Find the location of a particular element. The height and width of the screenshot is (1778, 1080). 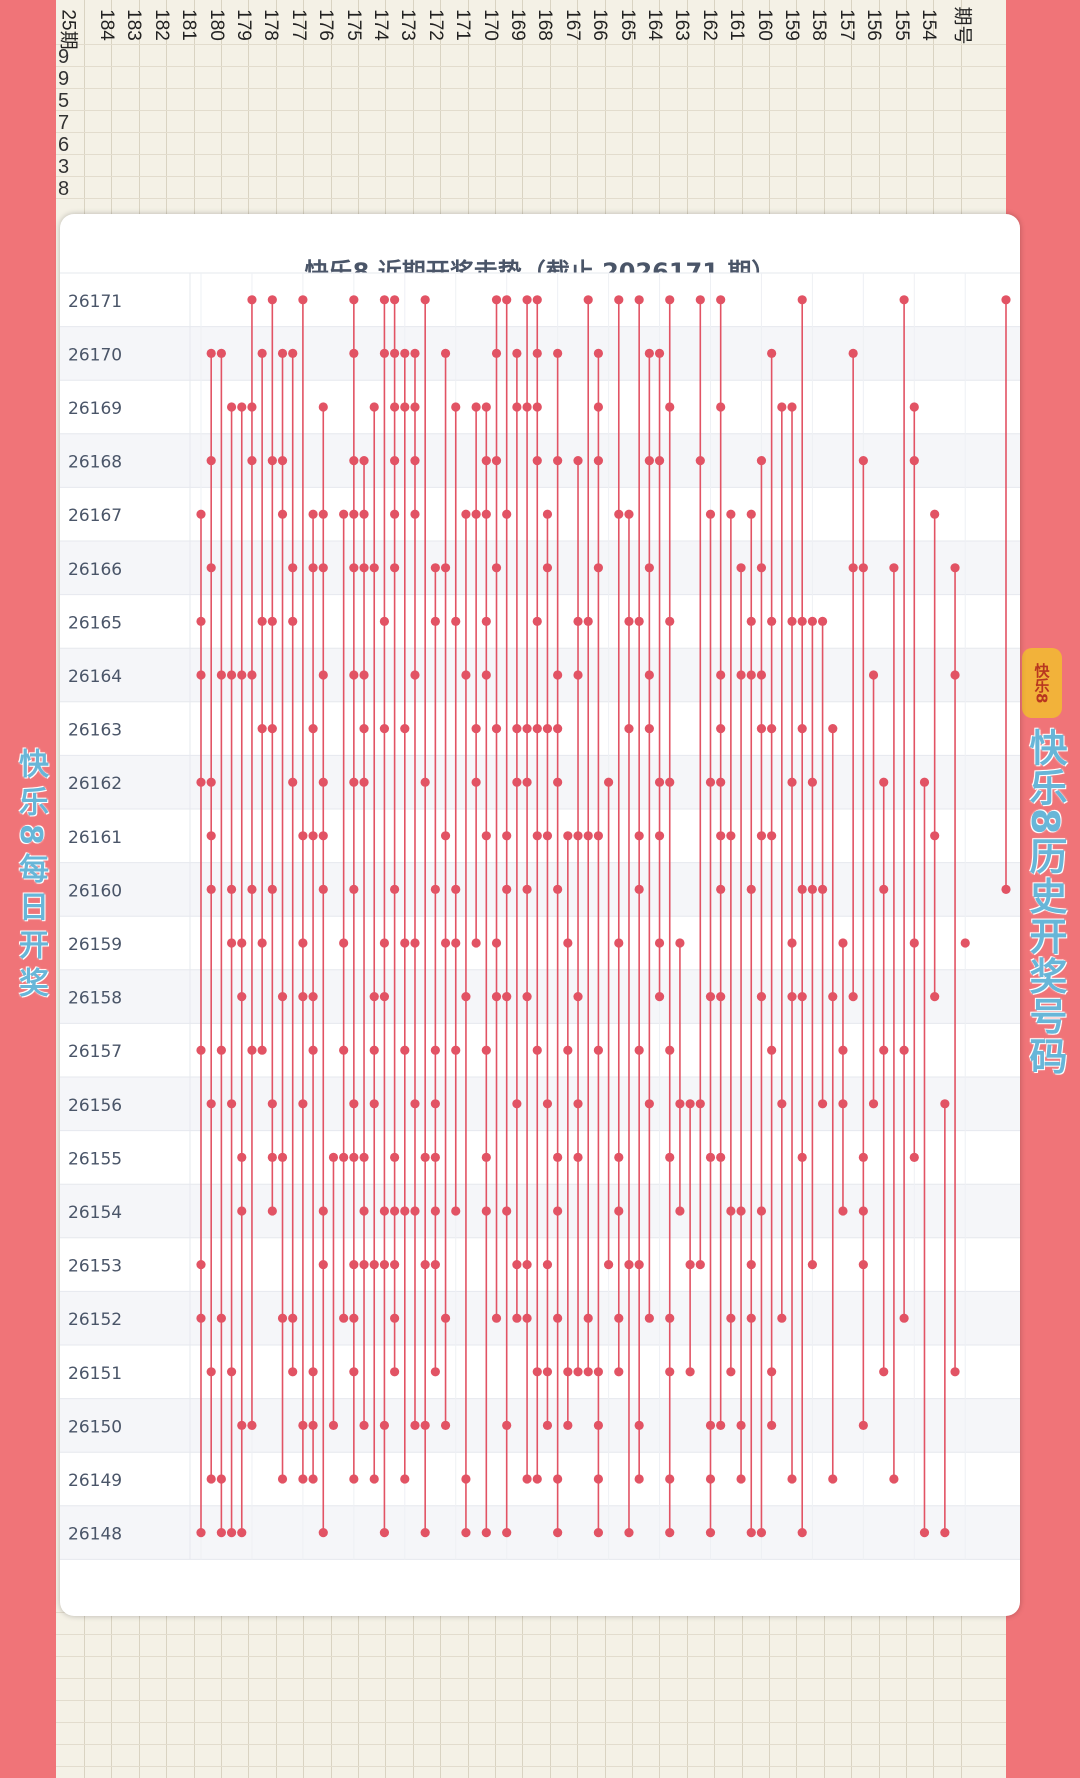

period-label: 26152 is located at coordinates (95, 1320).